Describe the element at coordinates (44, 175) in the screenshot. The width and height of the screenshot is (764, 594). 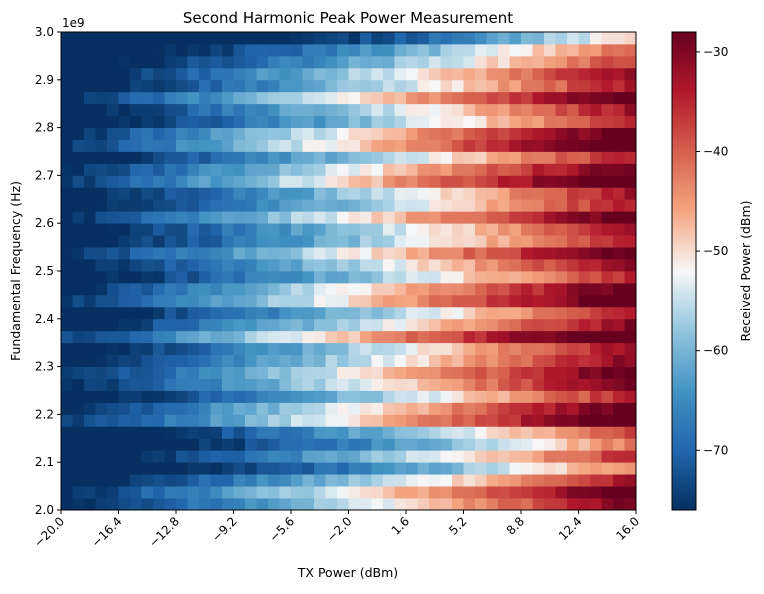
I see `y-tick-label: 2.7` at that location.